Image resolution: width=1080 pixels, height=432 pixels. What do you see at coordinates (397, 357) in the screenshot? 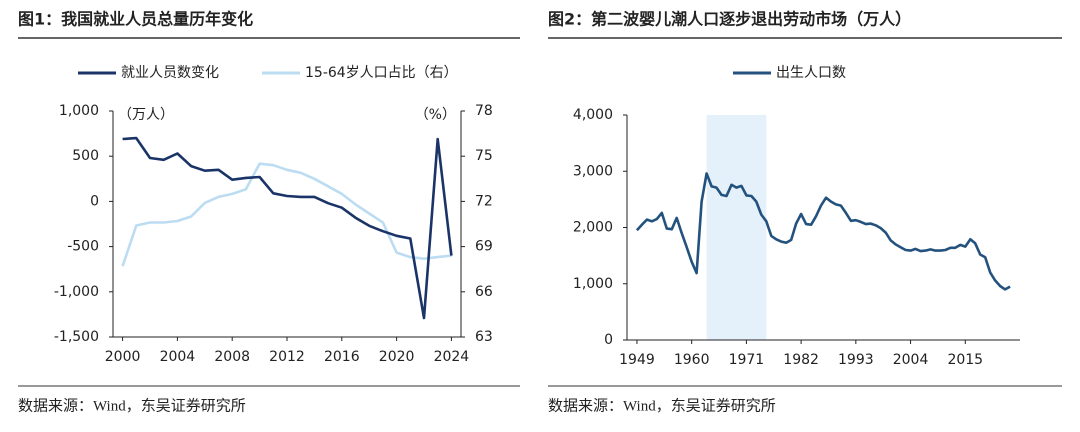
I see `x-tick-label: 2020` at bounding box center [397, 357].